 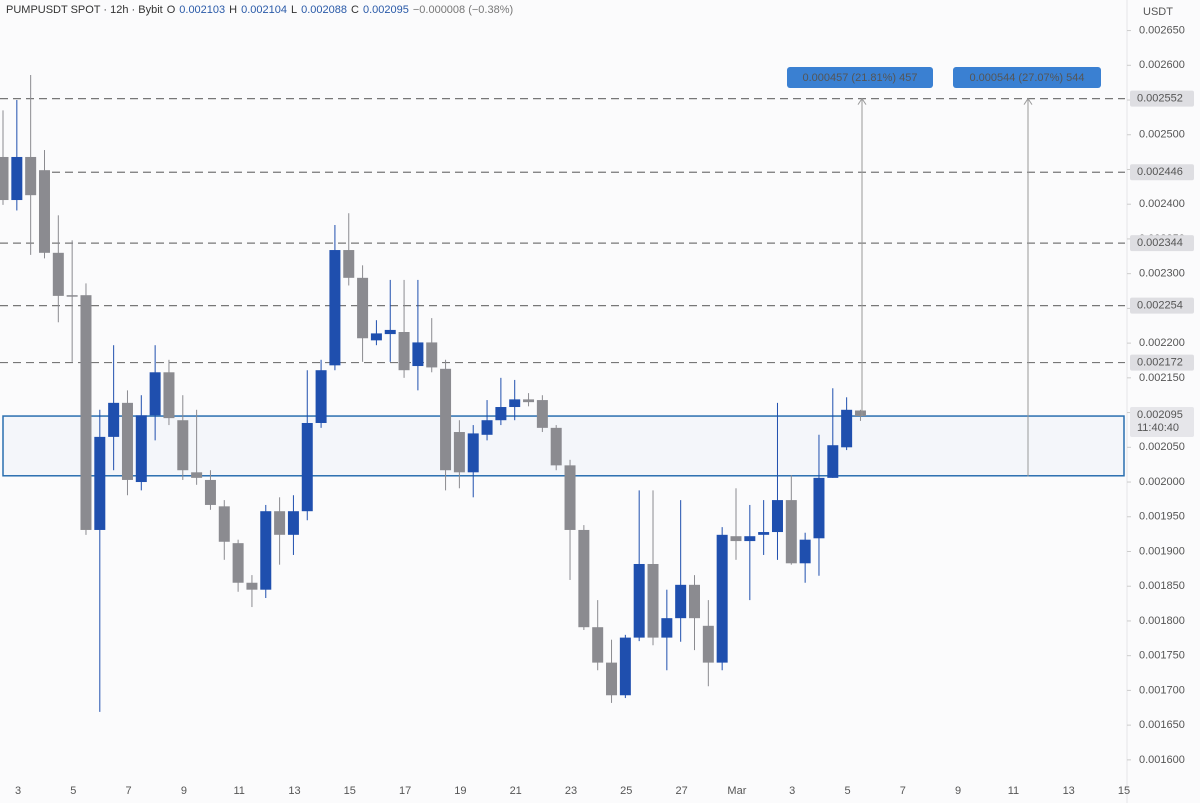 What do you see at coordinates (258, 10) in the screenshot?
I see `ohlc-item: H 0.002104` at bounding box center [258, 10].